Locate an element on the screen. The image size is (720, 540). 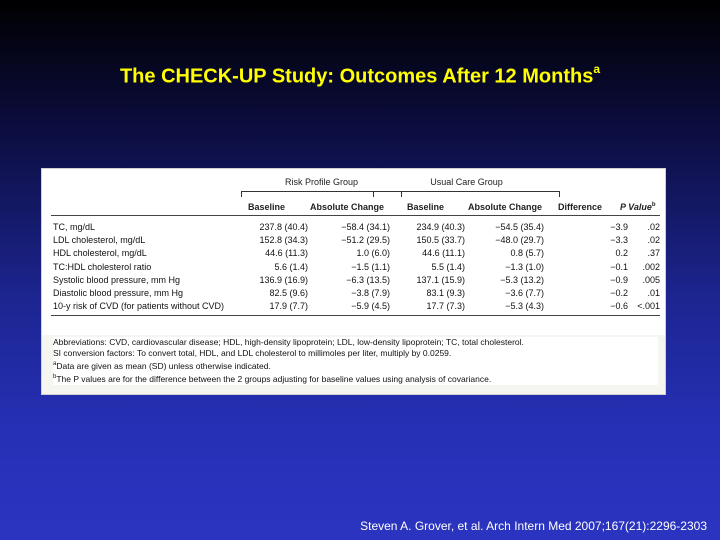
cell-change-risk: −5.9 (4.5) is located at coordinates (370, 306).